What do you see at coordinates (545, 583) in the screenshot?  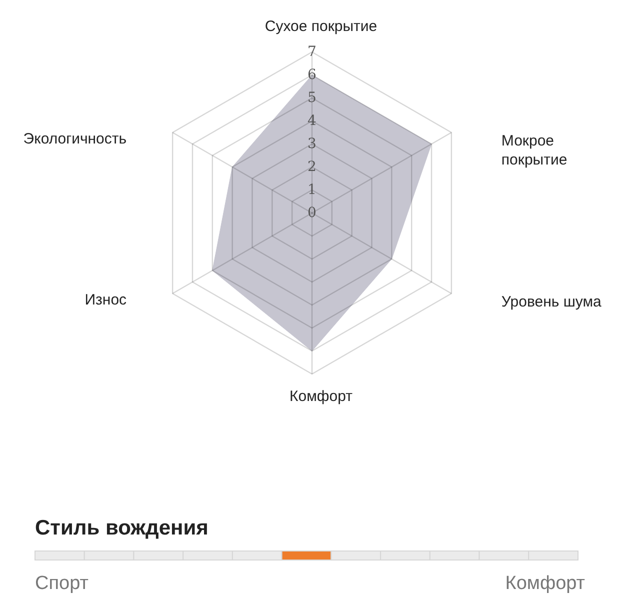 I see `text: Комфорт` at bounding box center [545, 583].